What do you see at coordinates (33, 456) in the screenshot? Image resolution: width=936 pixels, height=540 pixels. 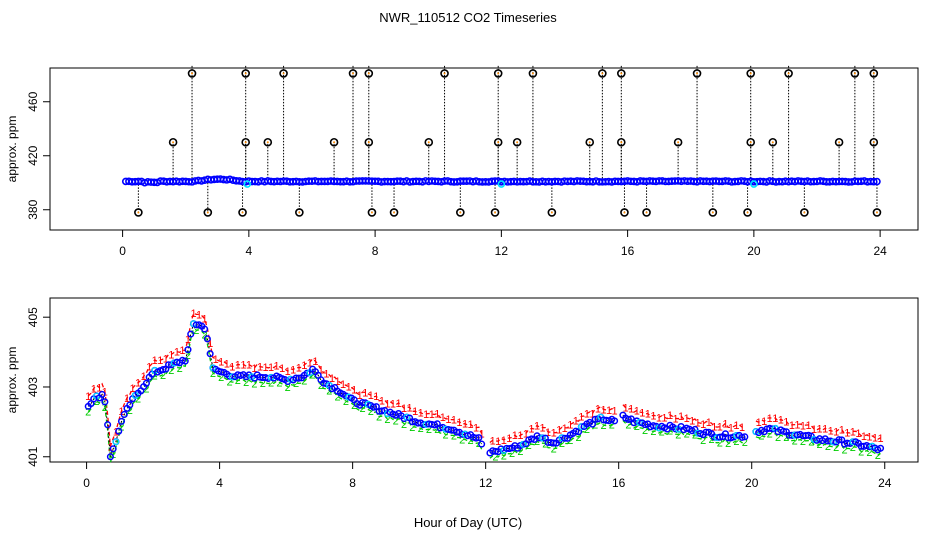 I see `bottom-y-tick-label: 401` at bounding box center [33, 456].